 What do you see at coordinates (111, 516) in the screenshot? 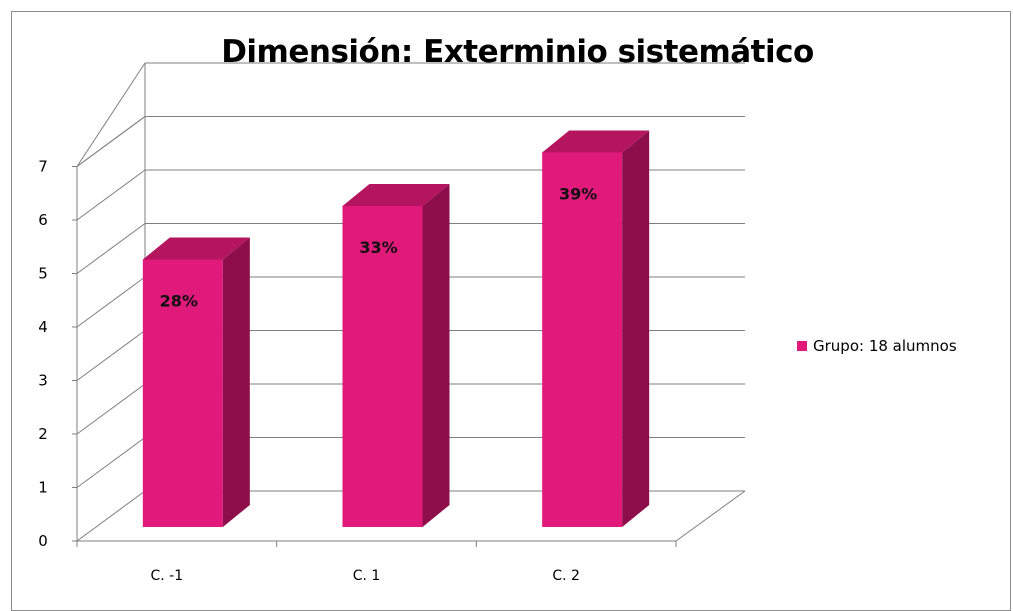
I see `floor-left-edge` at bounding box center [111, 516].